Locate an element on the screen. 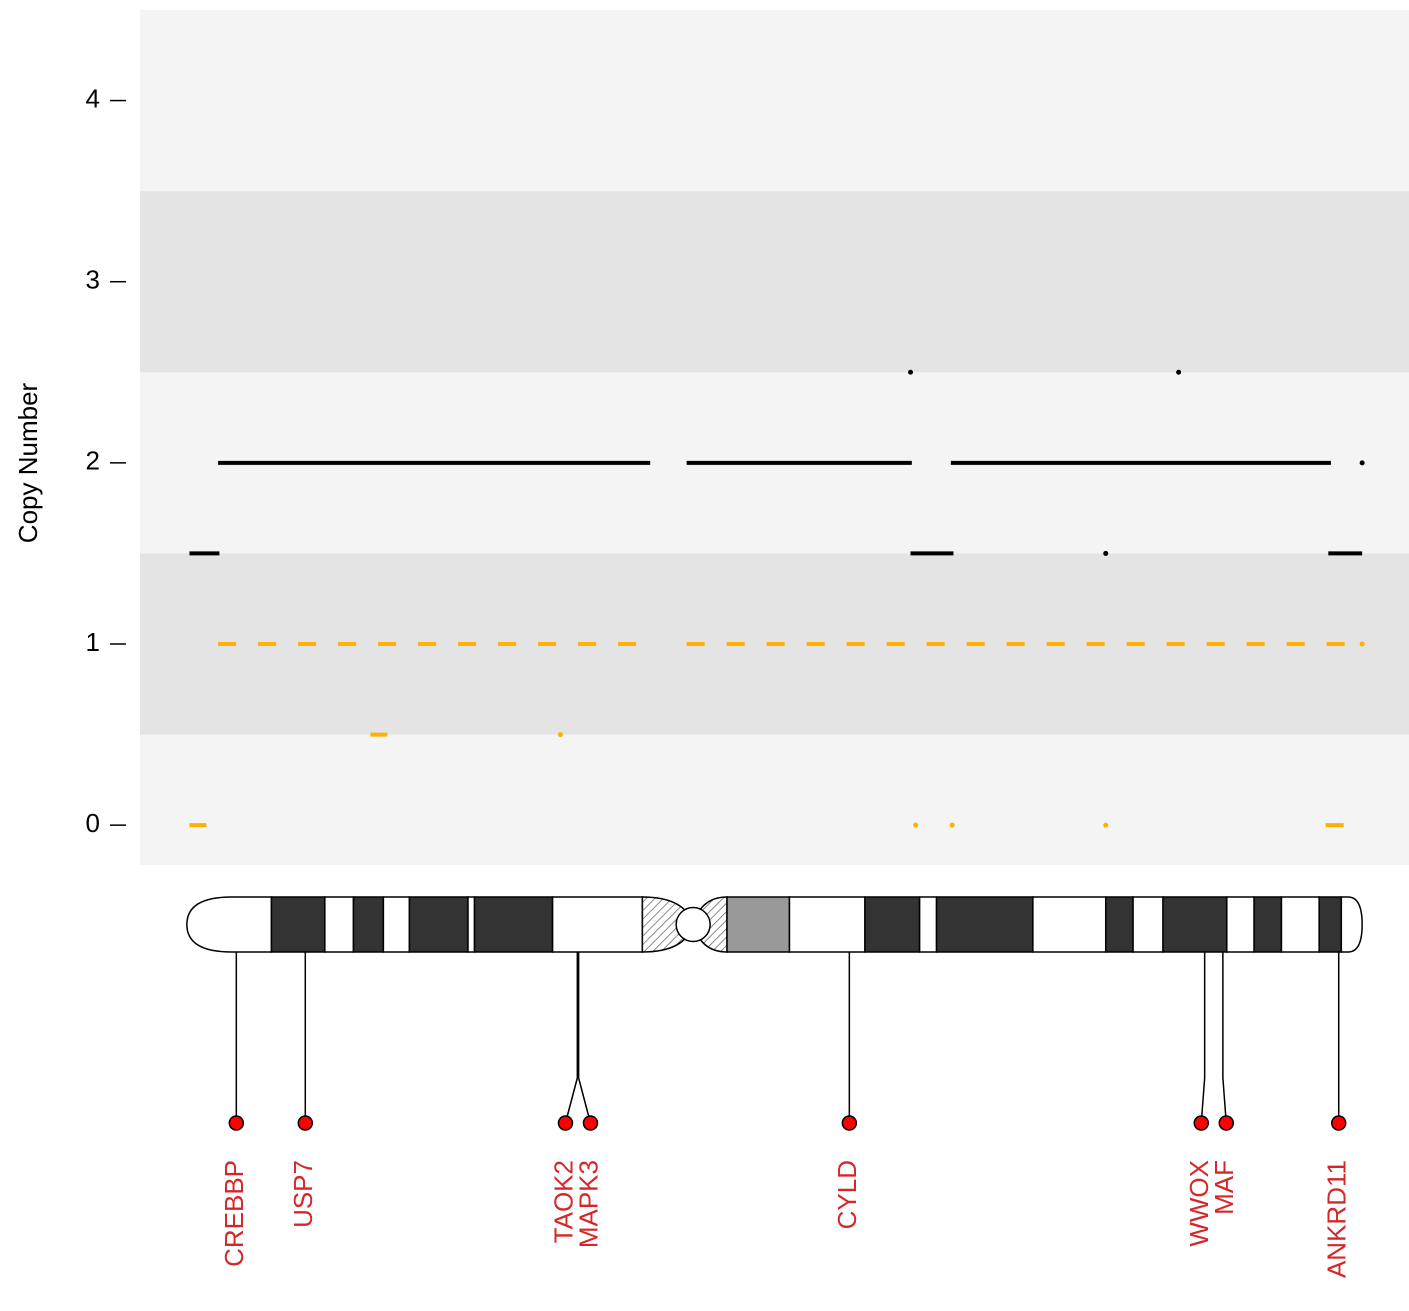 Image resolution: width=1409 pixels, height=1311 pixels. y-tick-label: 0 is located at coordinates (93, 823).